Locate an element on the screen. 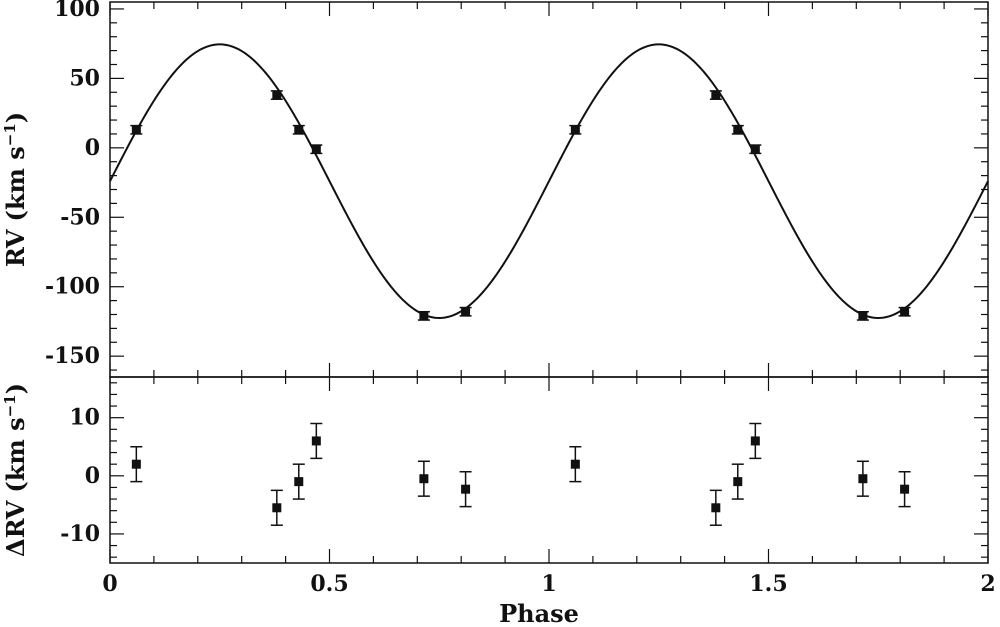 The image size is (1000, 627). rv-y-axis-title-exp: −1 is located at coordinates (10, 134).